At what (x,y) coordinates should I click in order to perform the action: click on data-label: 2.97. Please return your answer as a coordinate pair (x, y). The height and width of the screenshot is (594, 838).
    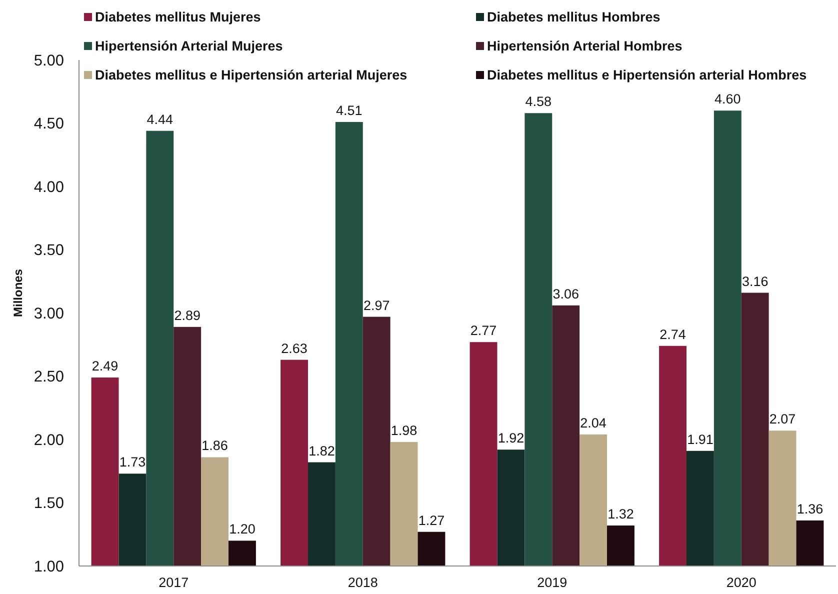
    Looking at the image, I should click on (376, 305).